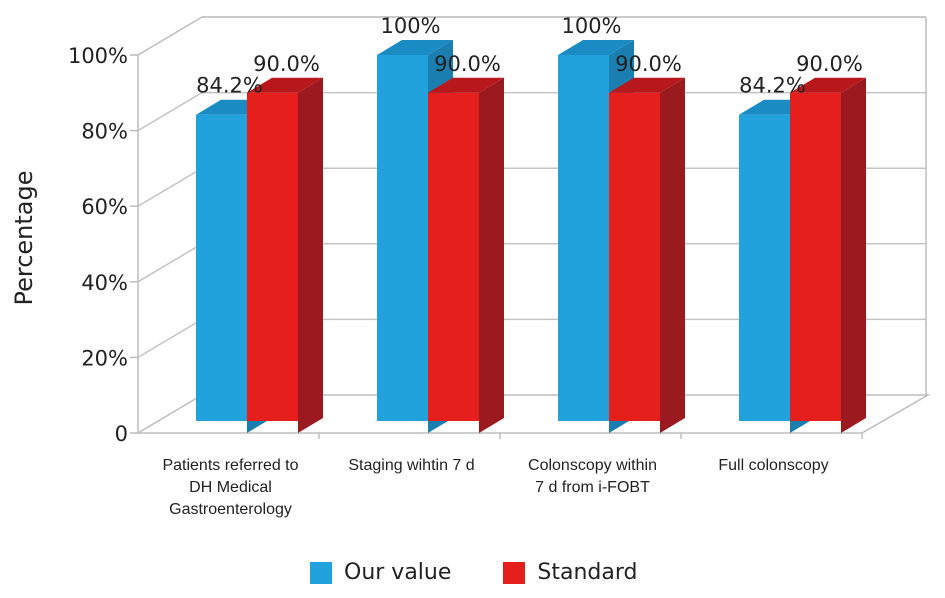  I want to click on back-wall-top, so click(531, 36).